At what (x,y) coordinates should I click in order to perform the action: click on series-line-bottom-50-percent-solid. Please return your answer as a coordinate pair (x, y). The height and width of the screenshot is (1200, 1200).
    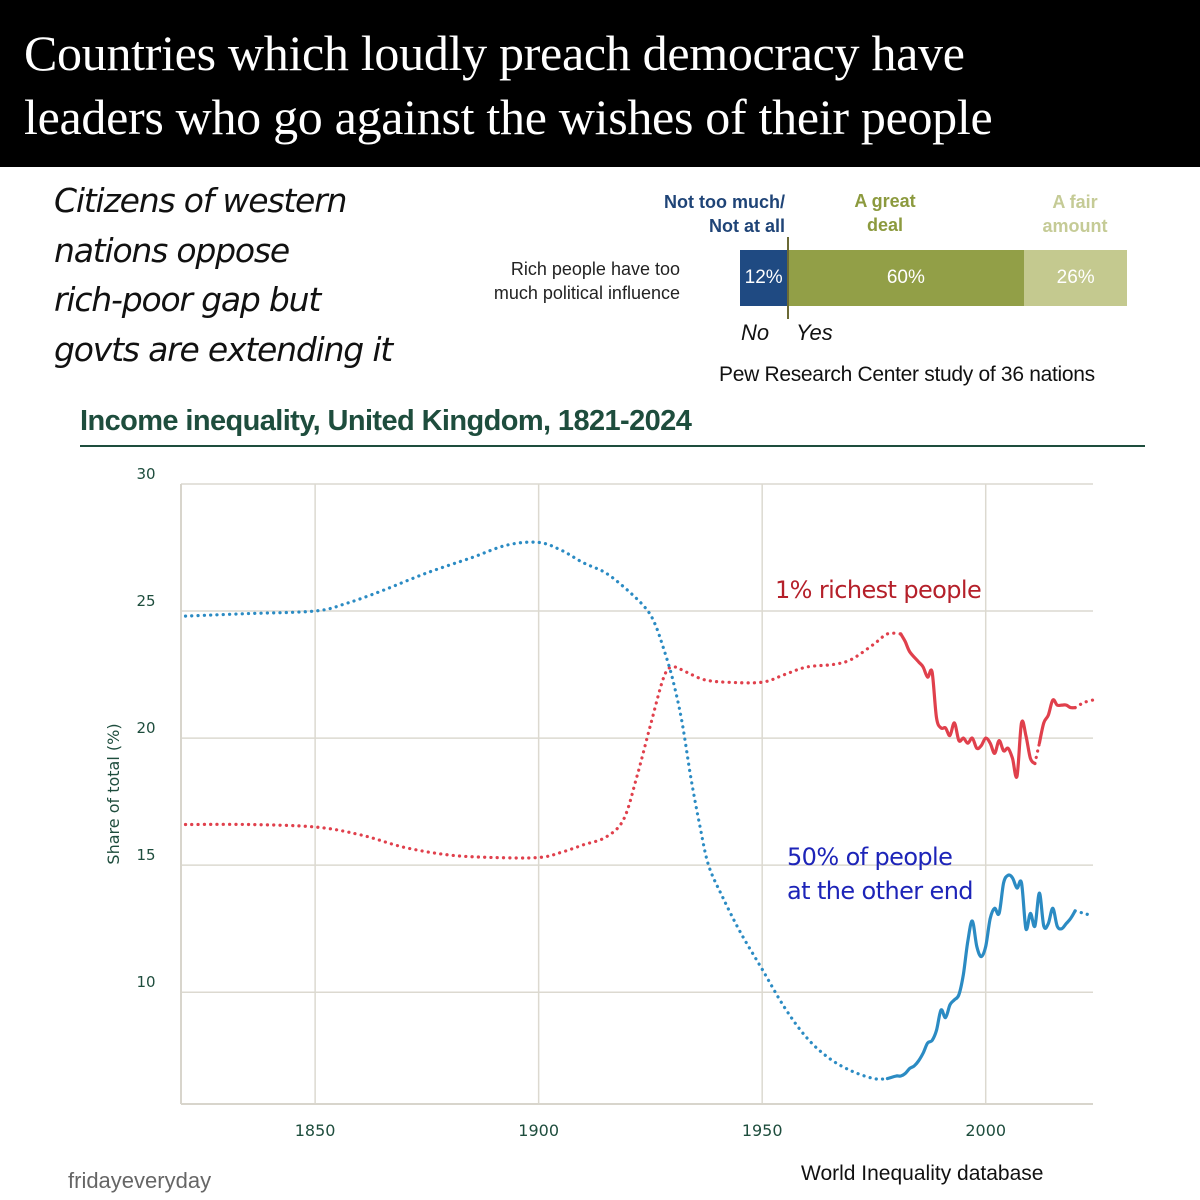
    Looking at the image, I should click on (981, 977).